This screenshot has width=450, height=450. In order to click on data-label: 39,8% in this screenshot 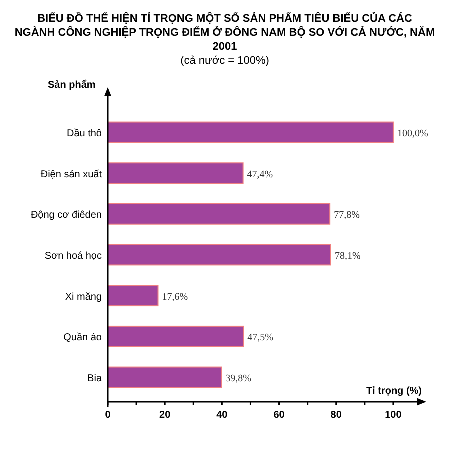, I will do `click(239, 379)`.